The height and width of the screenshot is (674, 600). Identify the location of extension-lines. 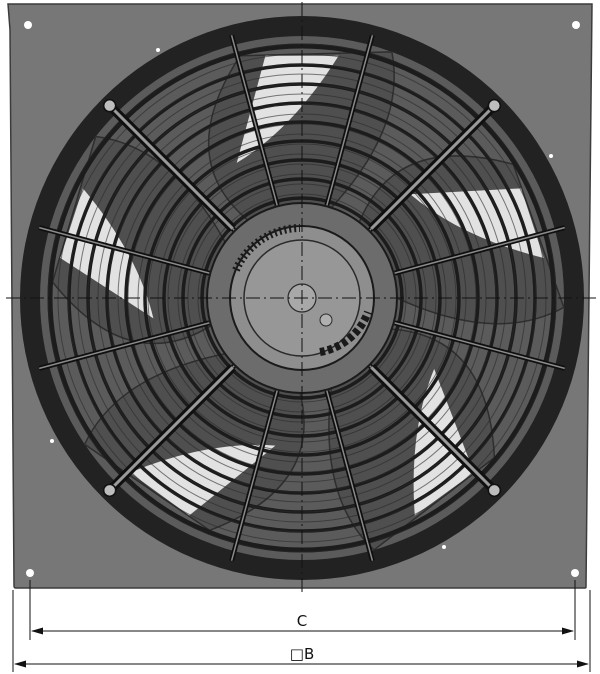
(301, 626).